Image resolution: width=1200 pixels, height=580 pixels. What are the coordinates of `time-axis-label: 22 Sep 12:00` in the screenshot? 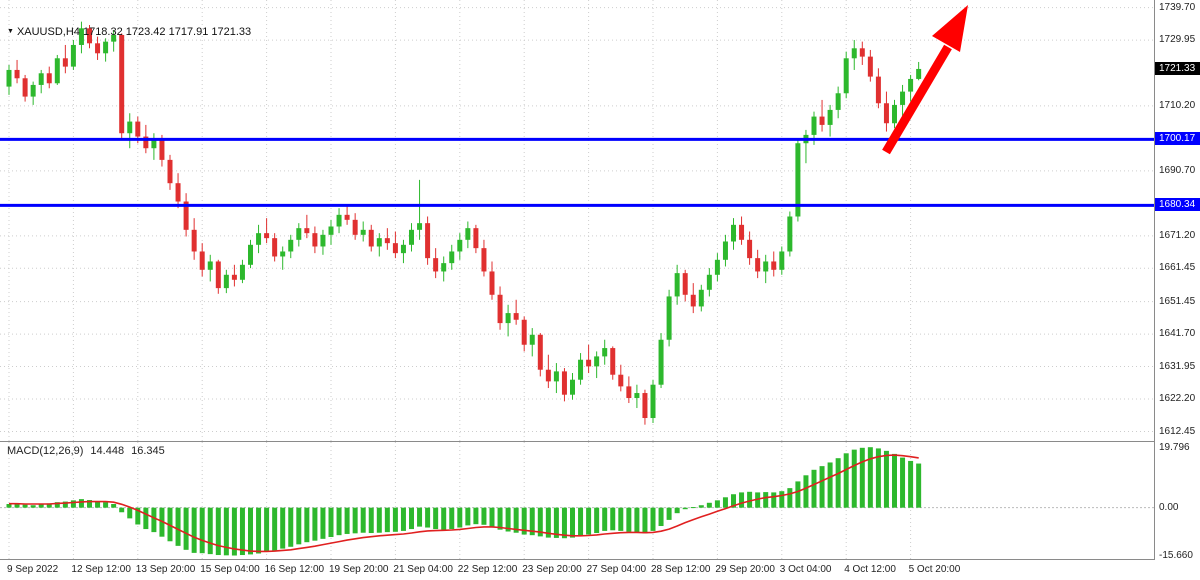 It's located at (487, 569).